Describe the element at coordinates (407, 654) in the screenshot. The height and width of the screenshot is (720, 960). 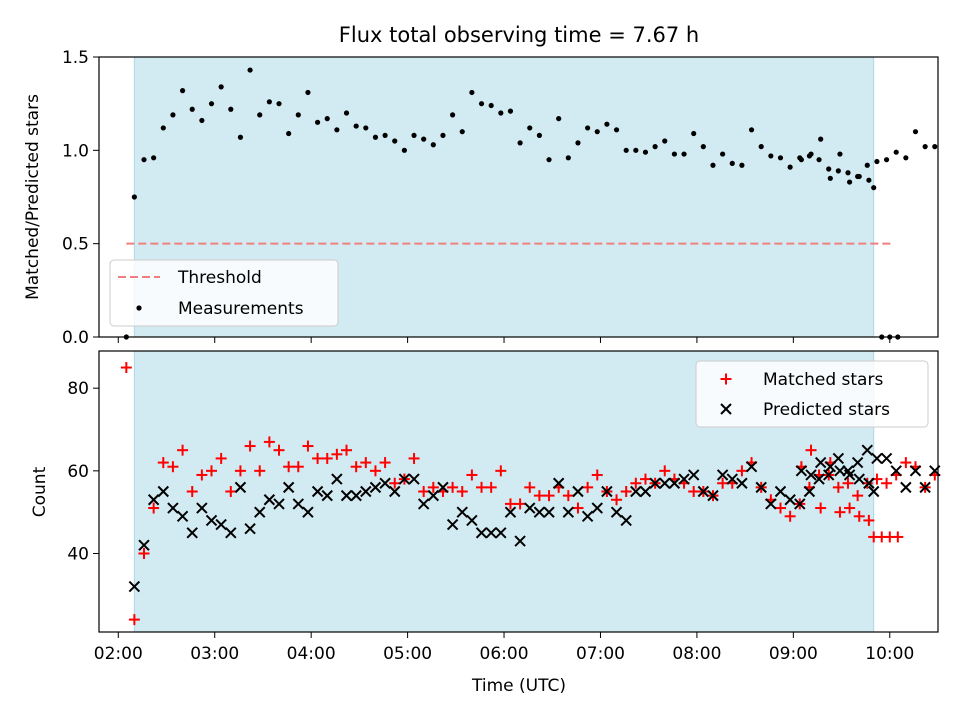
I see `bottom-x-tick-label: 05:00` at that location.